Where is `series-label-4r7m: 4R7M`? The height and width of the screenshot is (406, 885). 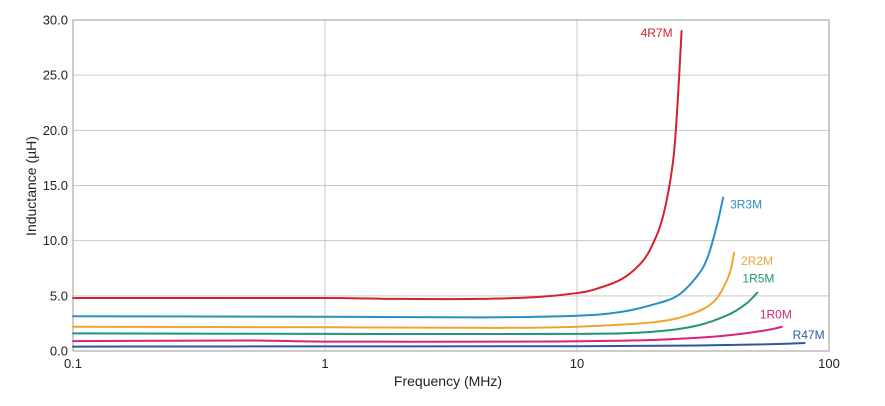
series-label-4r7m: 4R7M is located at coordinates (657, 33).